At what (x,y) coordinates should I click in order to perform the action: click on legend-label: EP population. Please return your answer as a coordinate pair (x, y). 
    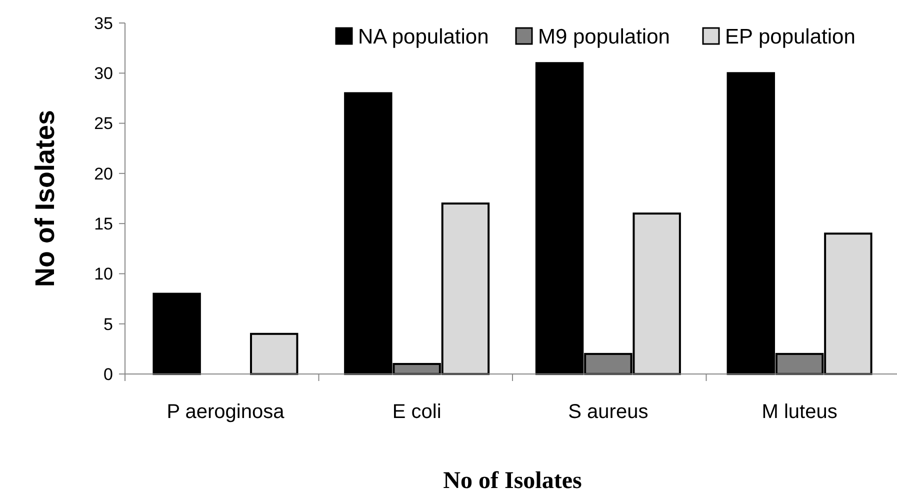
    Looking at the image, I should click on (790, 36).